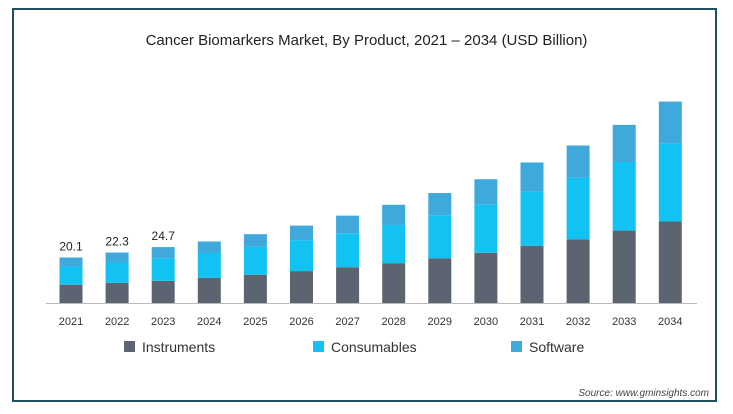  What do you see at coordinates (255, 240) in the screenshot?
I see `bar-software-2025` at bounding box center [255, 240].